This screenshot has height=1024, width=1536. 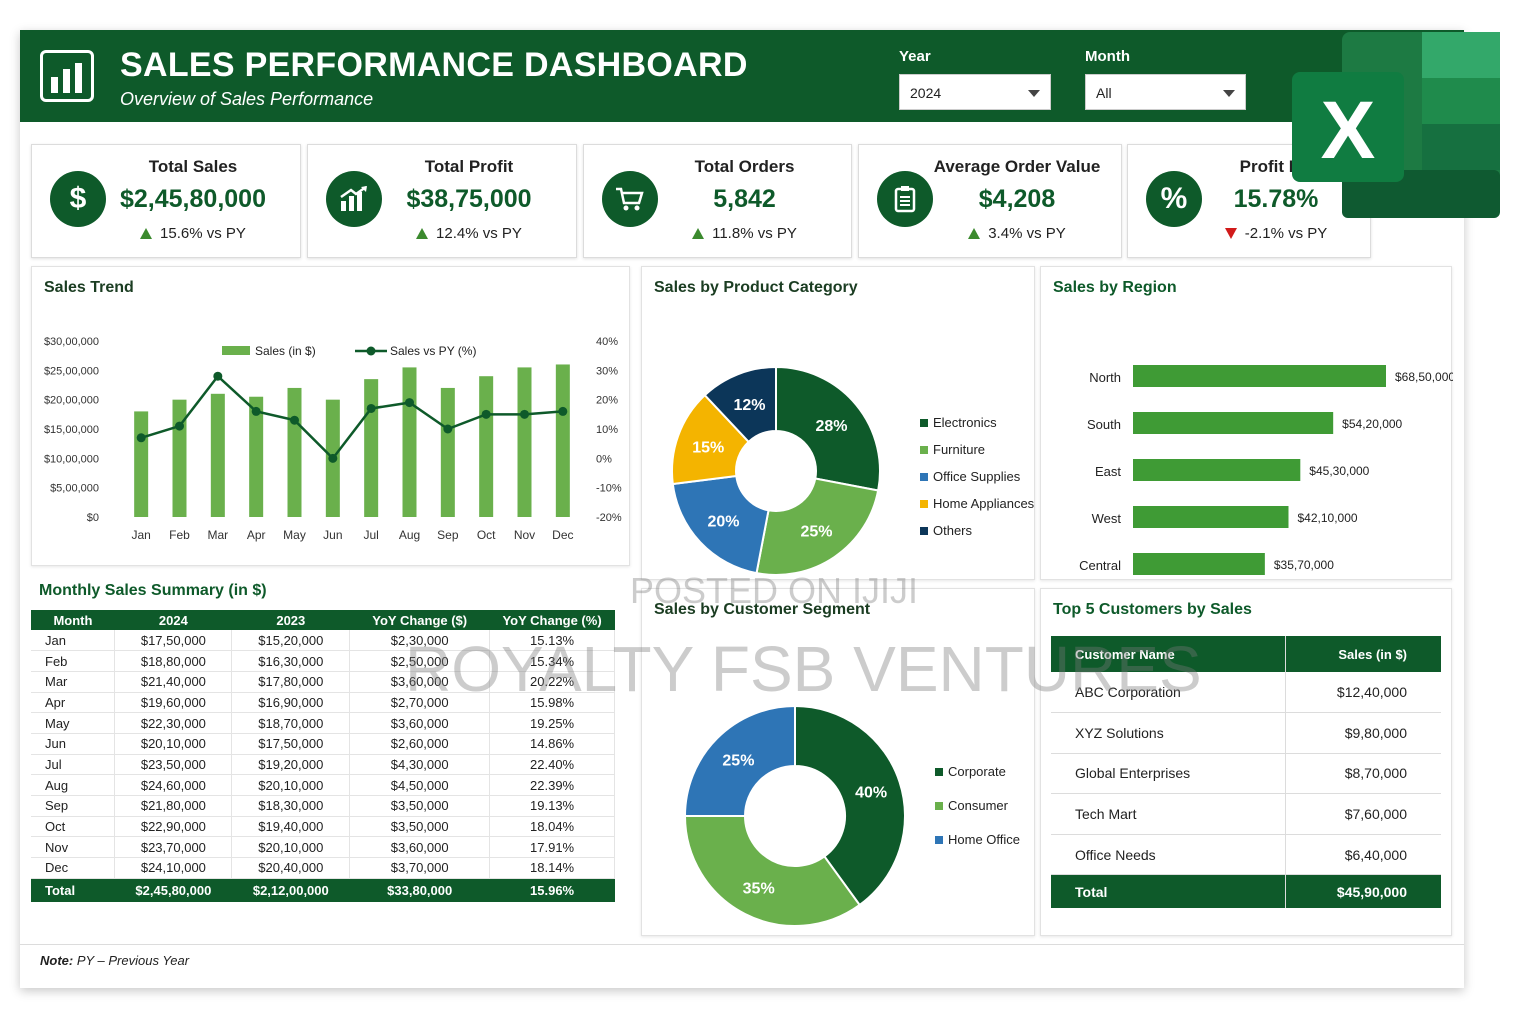 I want to click on column-header: Month, so click(x=73, y=620).